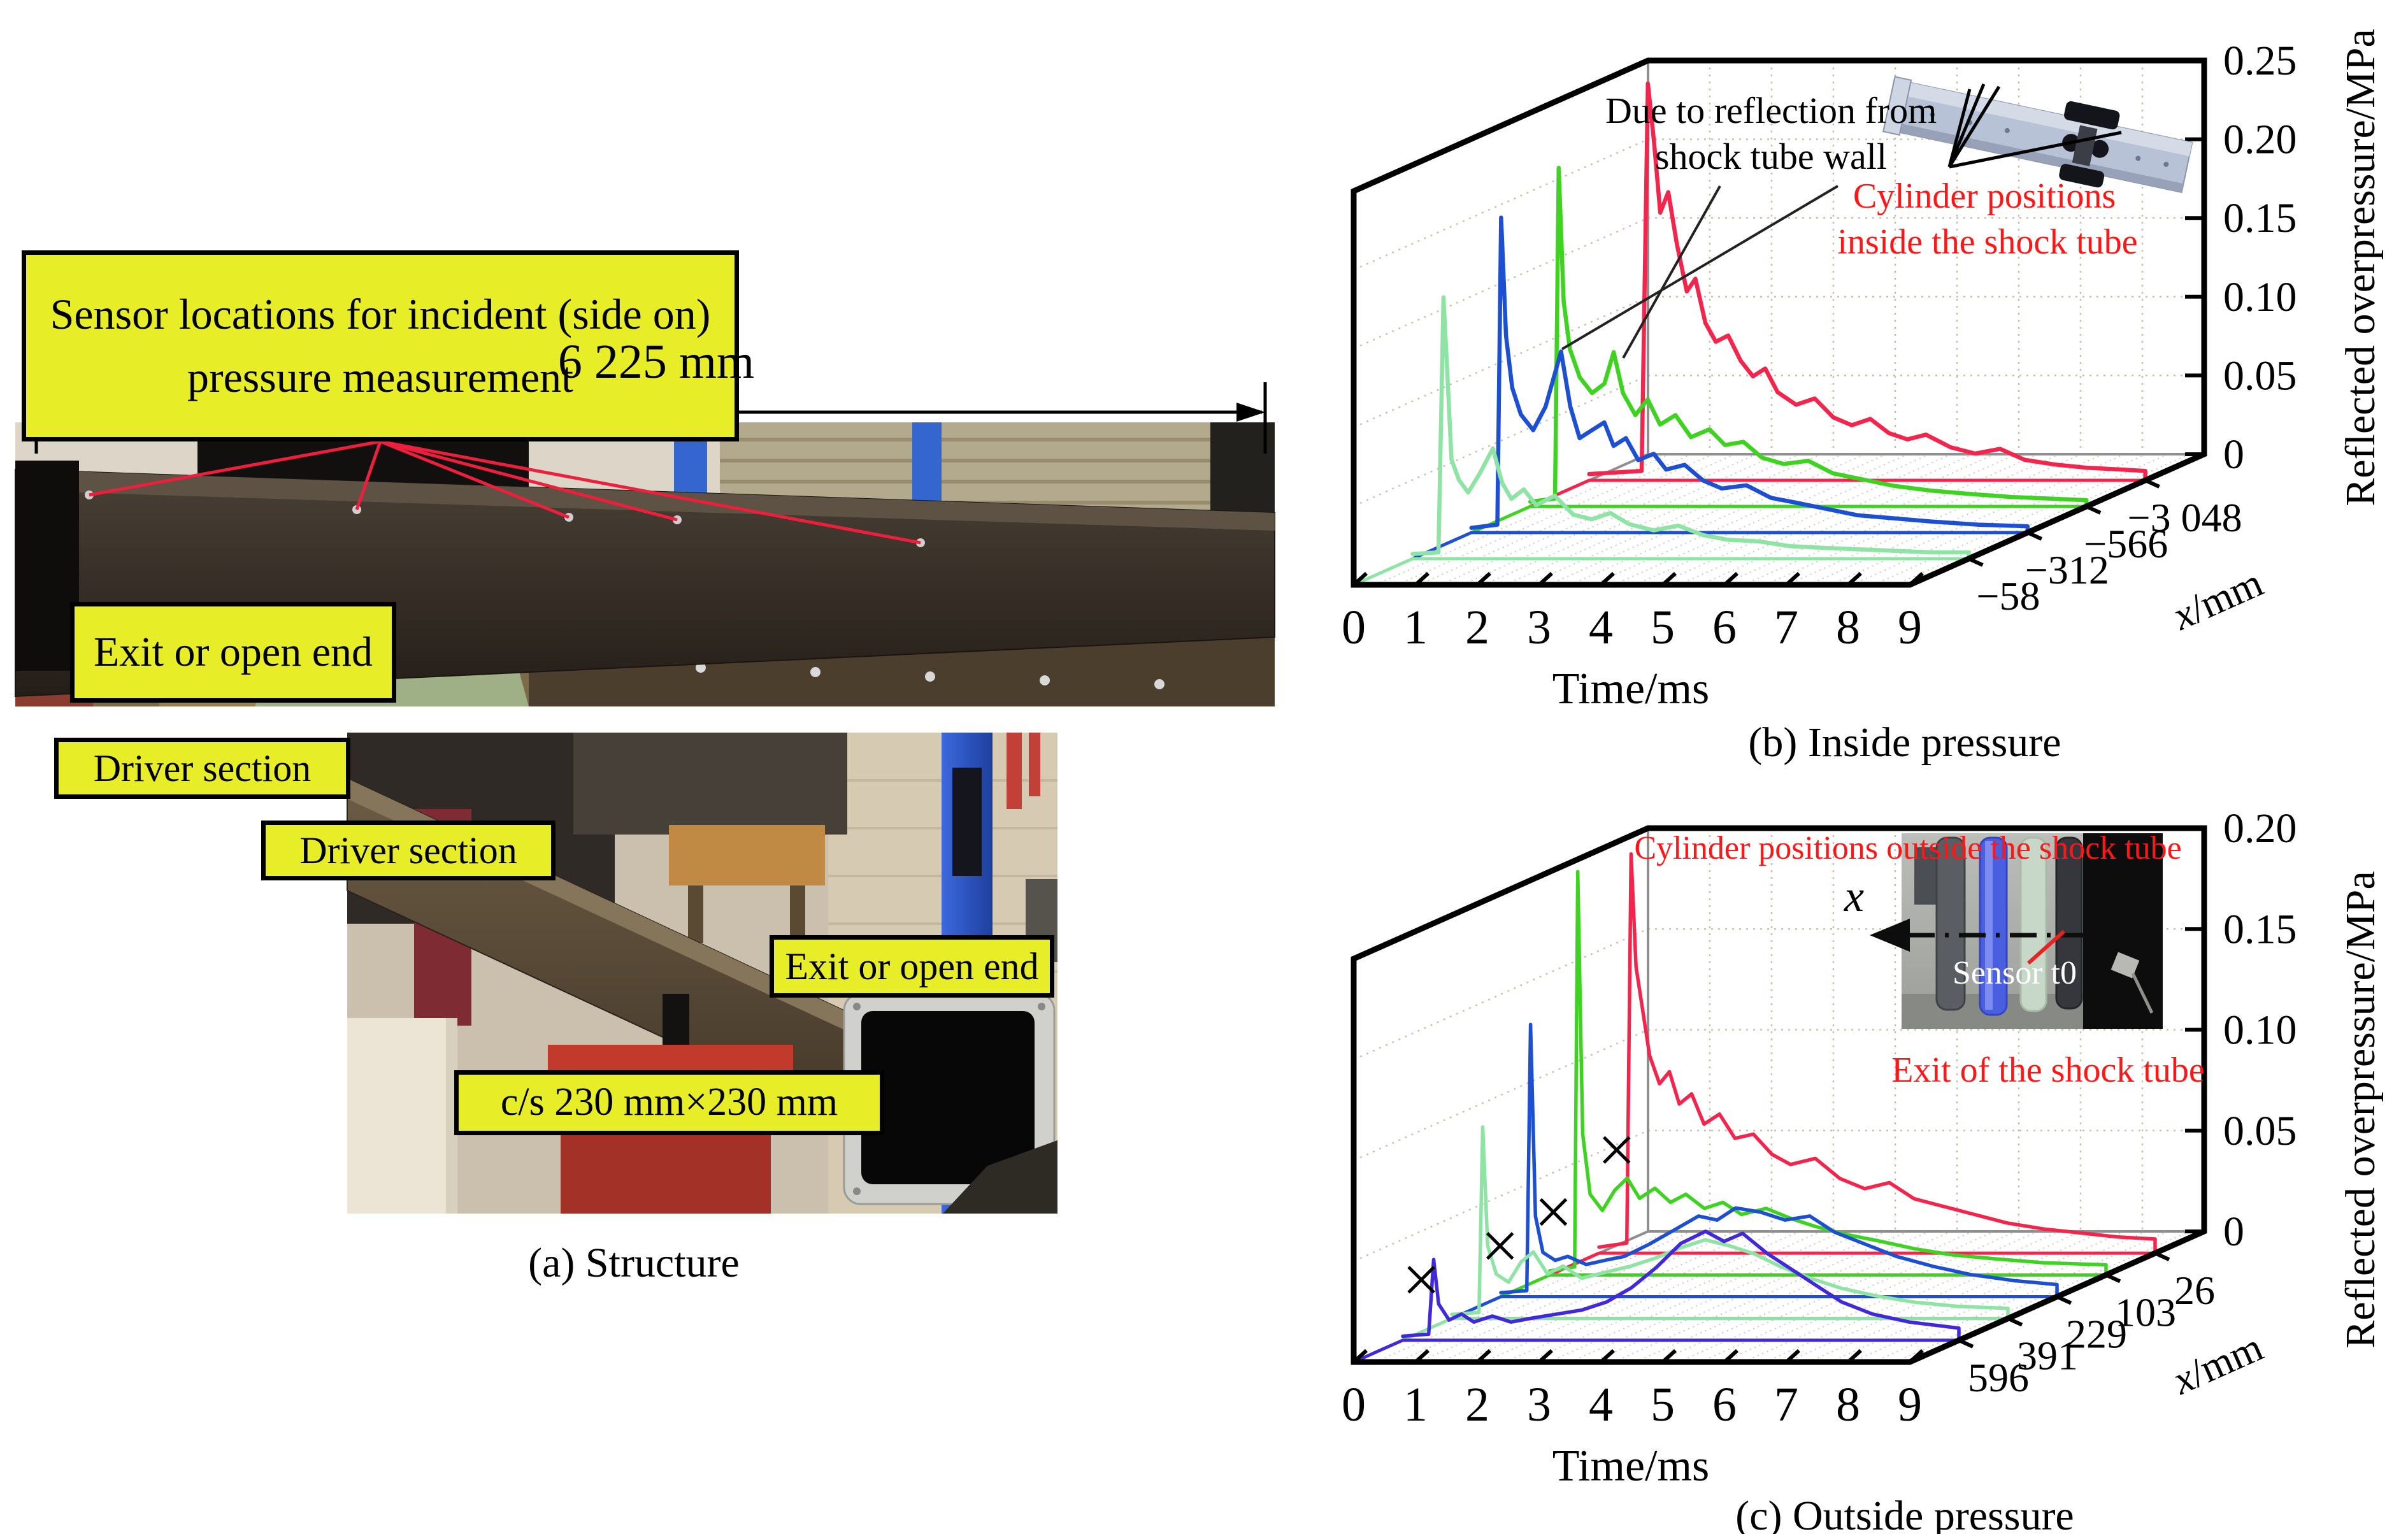  I want to click on inset-b-caption-line1: Cylinder positions, so click(1984, 196).